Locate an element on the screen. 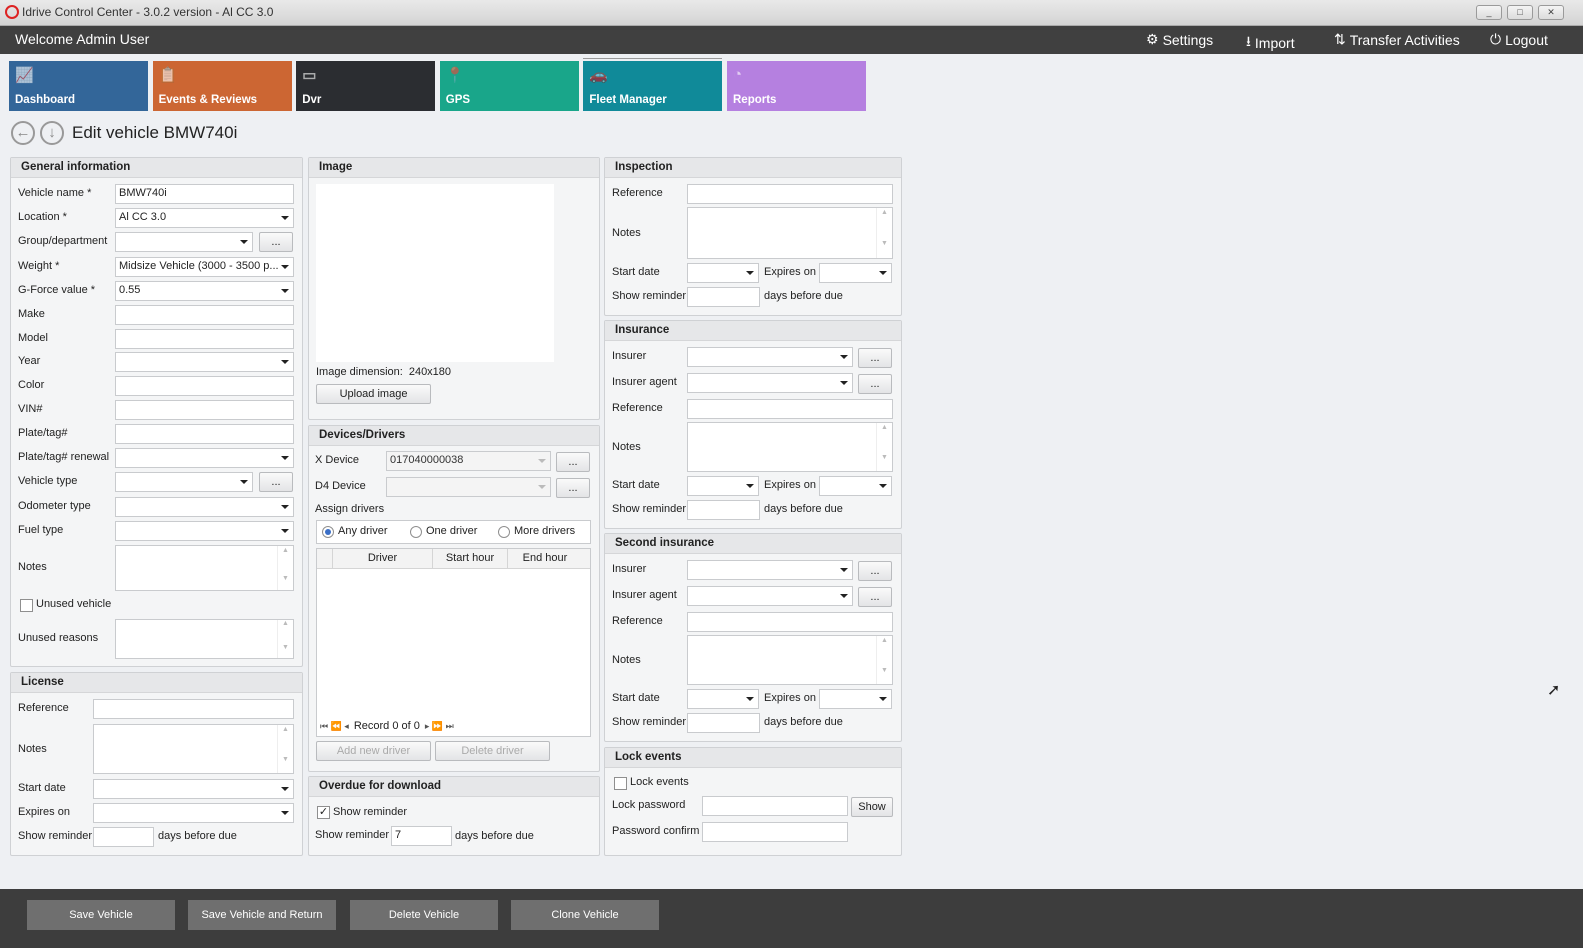 The image size is (1583, 948). logout-link: ⏻ Logout is located at coordinates (1519, 39).